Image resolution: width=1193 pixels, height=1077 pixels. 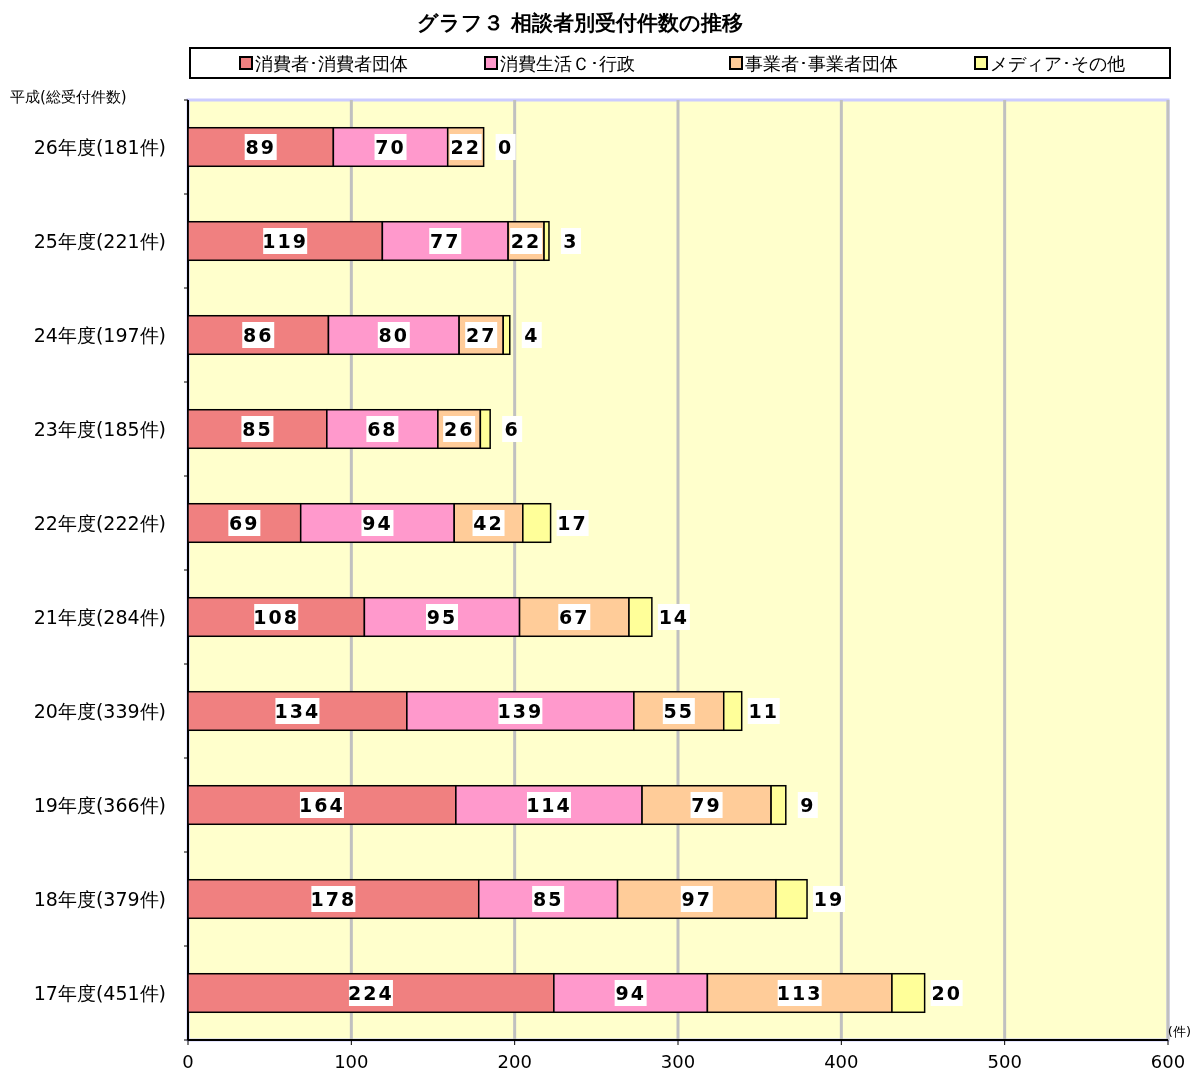 What do you see at coordinates (99, 711) in the screenshot?
I see `y-tick-label: 20年度(339件)` at bounding box center [99, 711].